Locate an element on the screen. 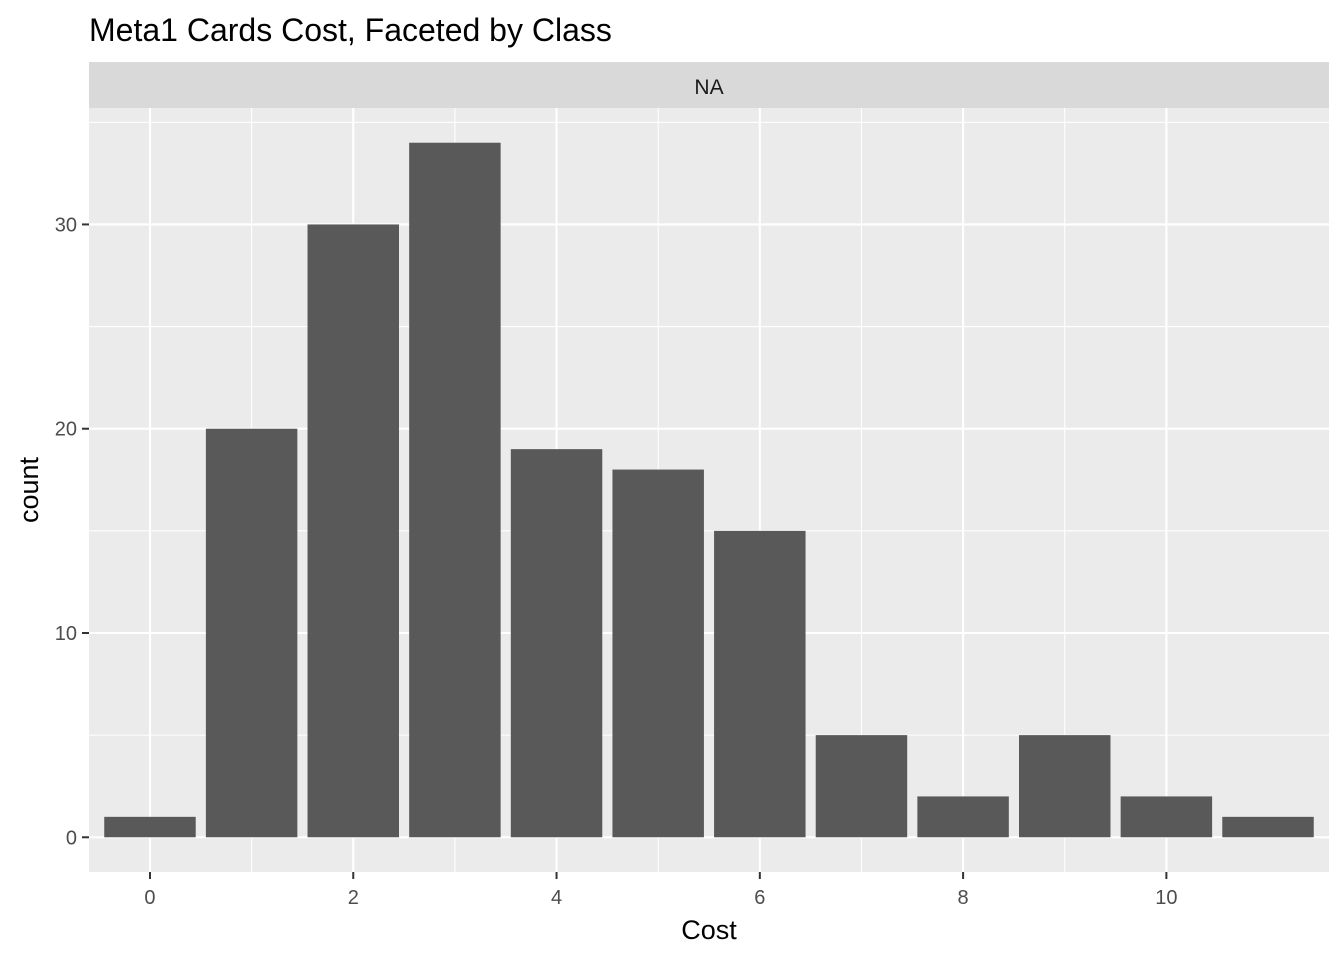 This screenshot has height=960, width=1344. x-tick-label: 6 is located at coordinates (759, 898).